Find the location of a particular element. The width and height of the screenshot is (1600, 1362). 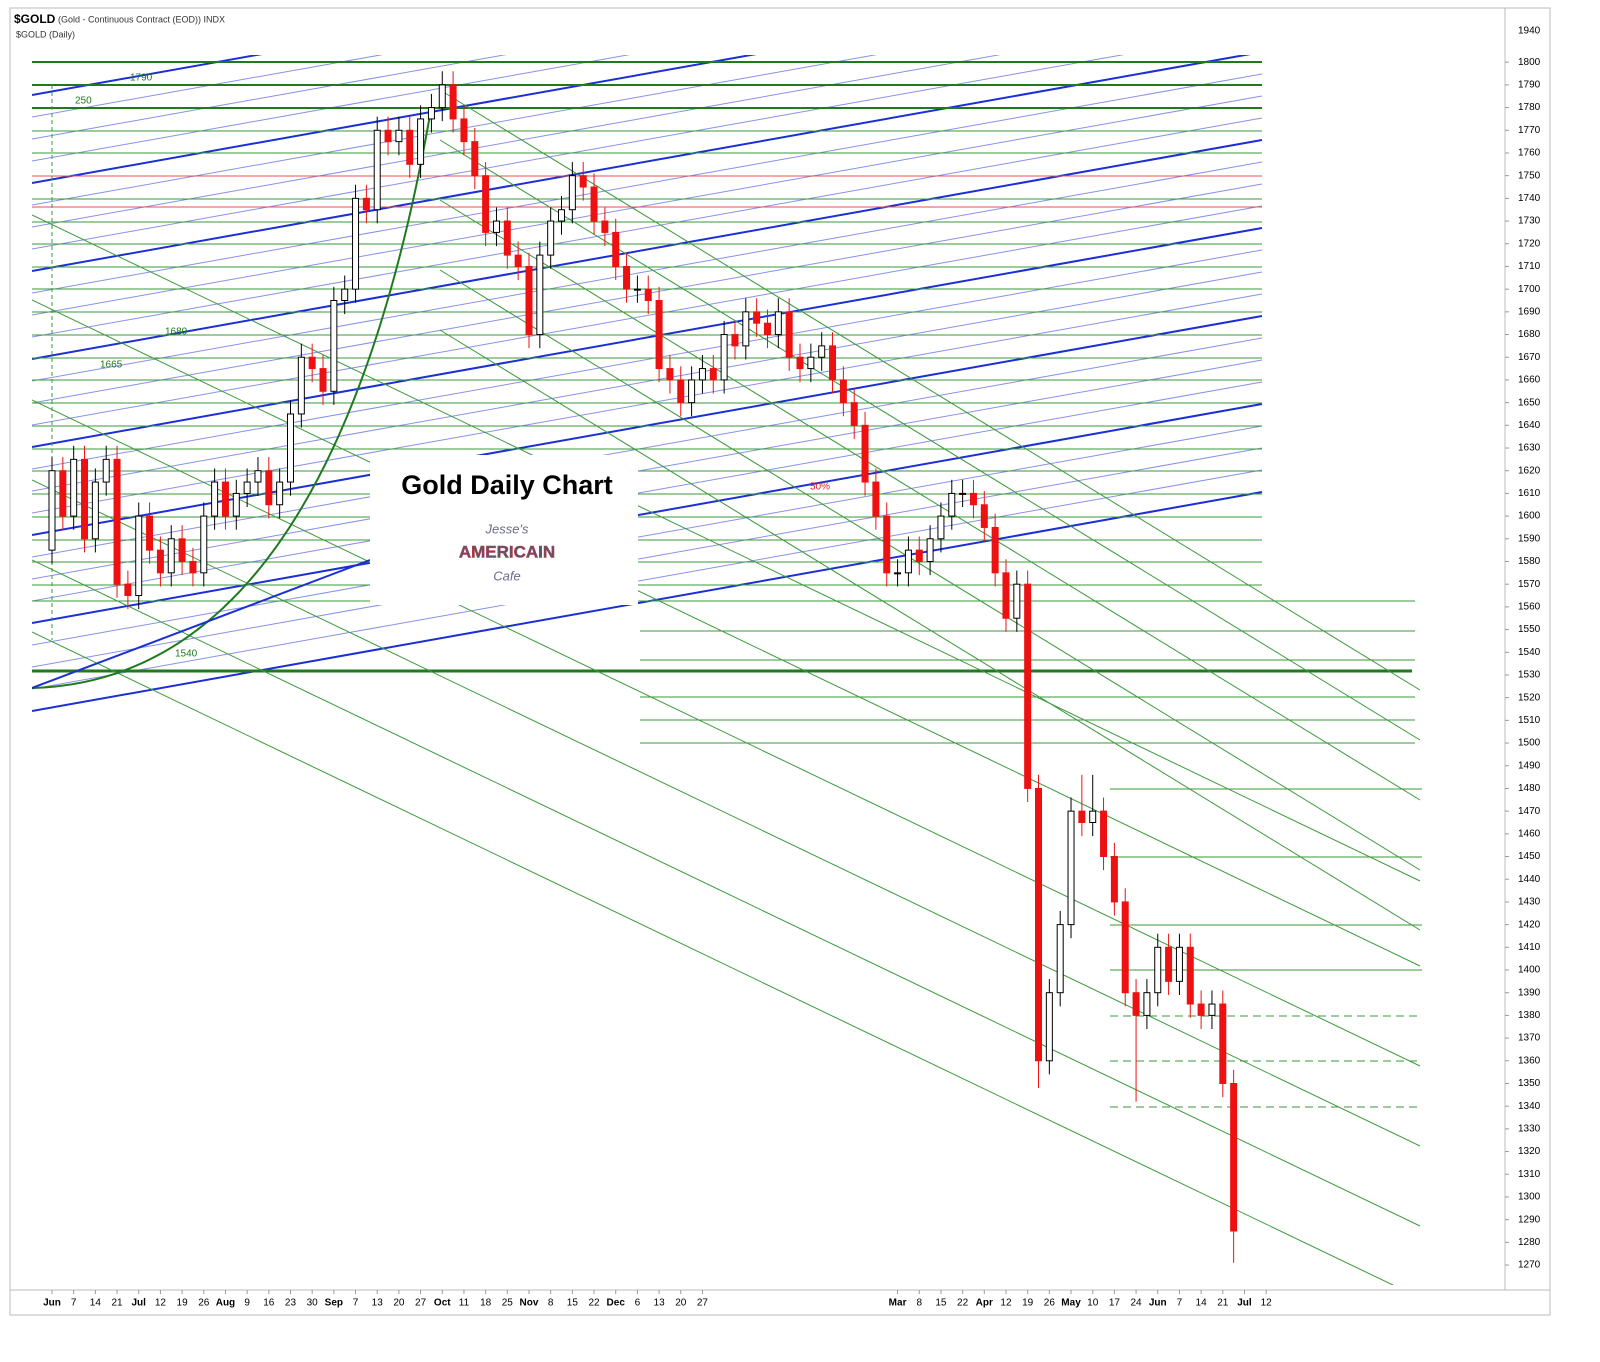

x-tick-label: 19 is located at coordinates (183, 1303).